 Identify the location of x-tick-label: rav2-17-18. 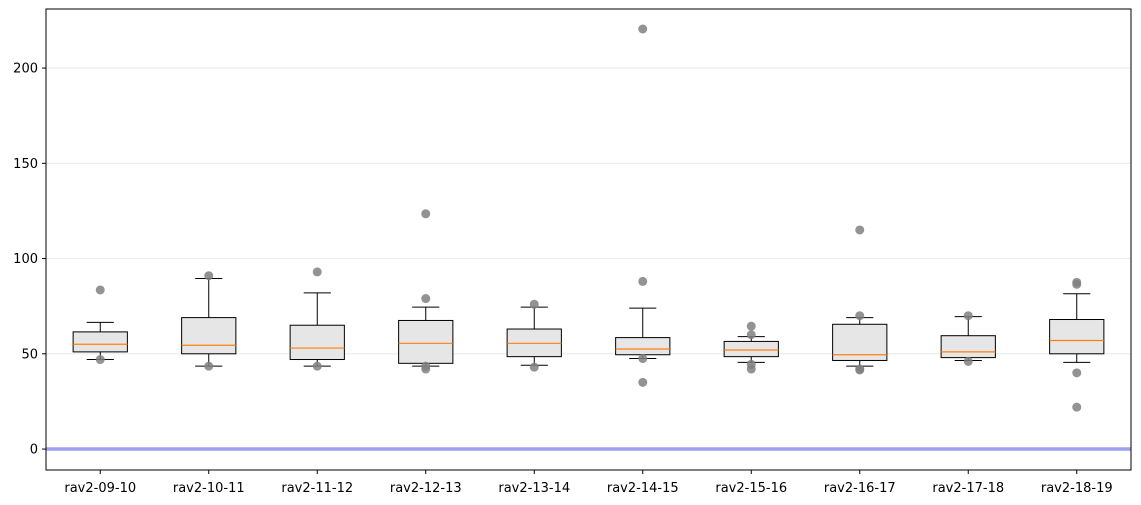
(968, 488).